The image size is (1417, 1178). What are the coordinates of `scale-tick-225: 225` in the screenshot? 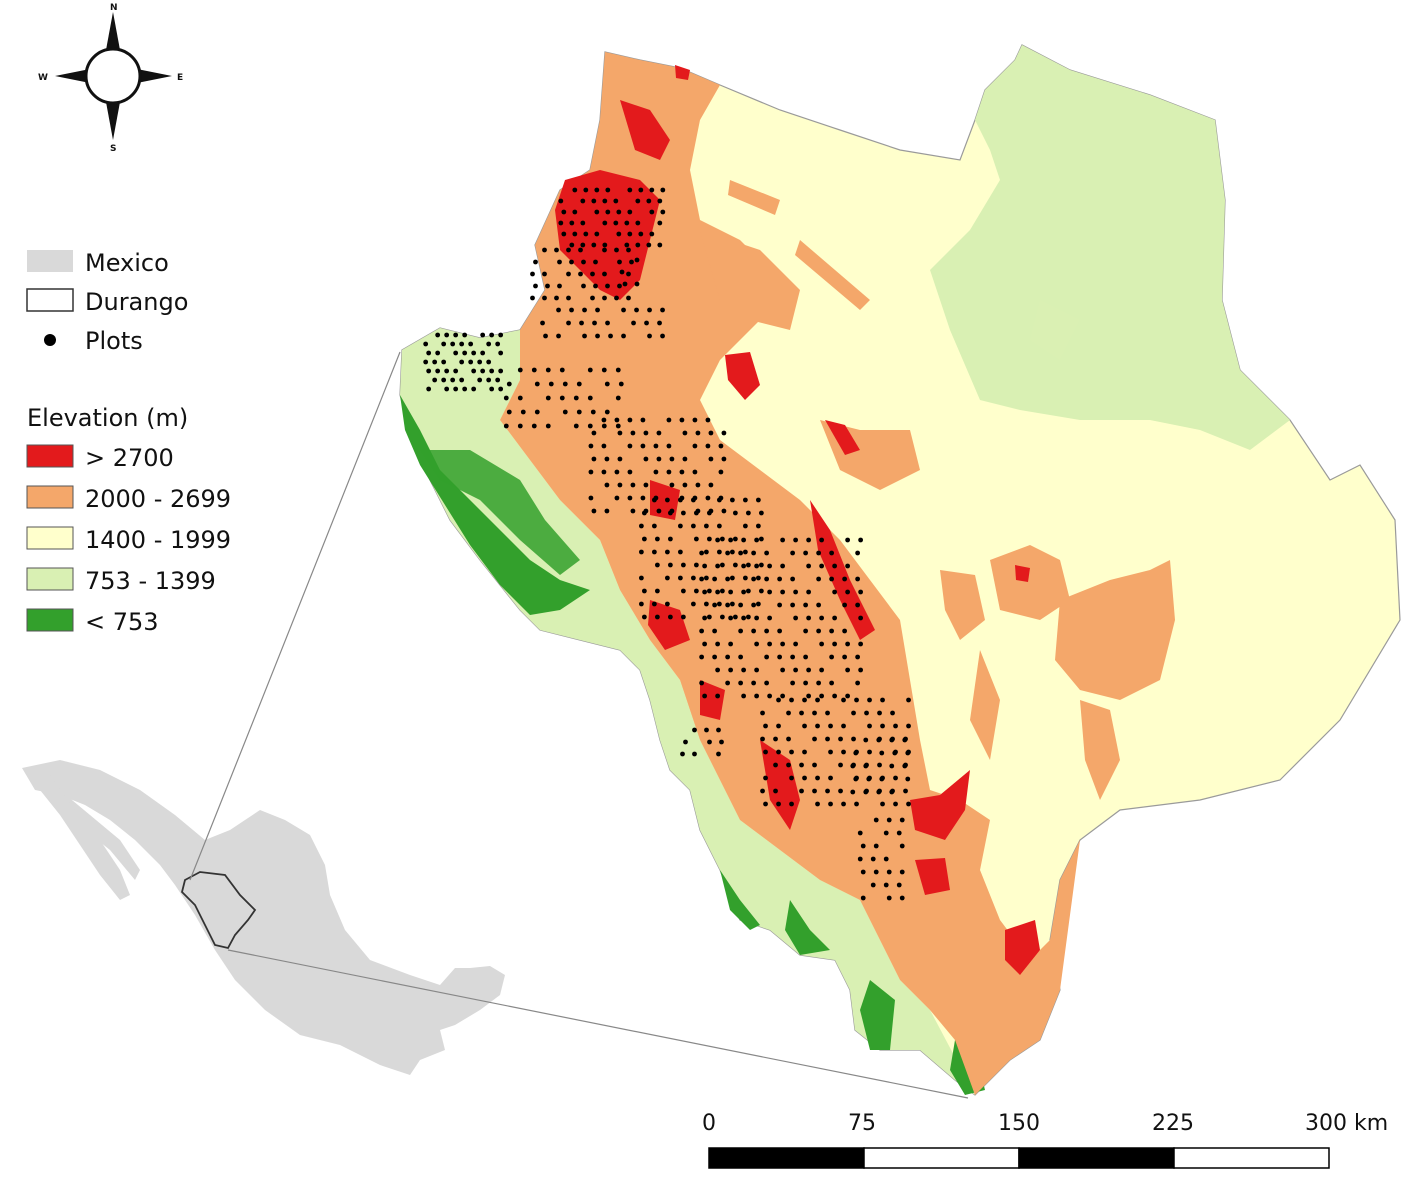 It's located at (1173, 1123).